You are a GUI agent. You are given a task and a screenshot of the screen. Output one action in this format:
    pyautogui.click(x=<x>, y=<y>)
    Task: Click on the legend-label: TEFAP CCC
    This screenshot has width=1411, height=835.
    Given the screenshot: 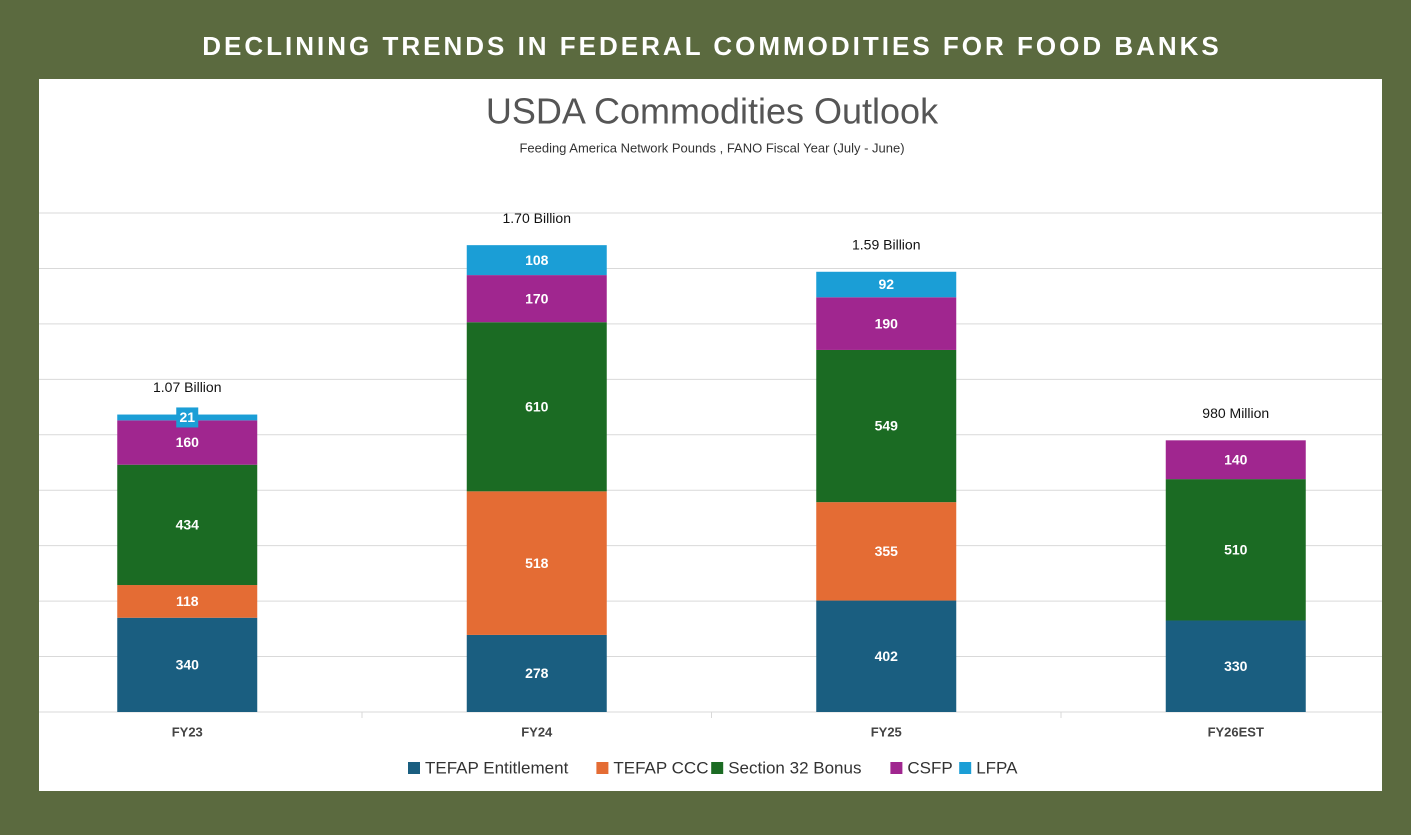 What is the action you would take?
    pyautogui.click(x=660, y=767)
    